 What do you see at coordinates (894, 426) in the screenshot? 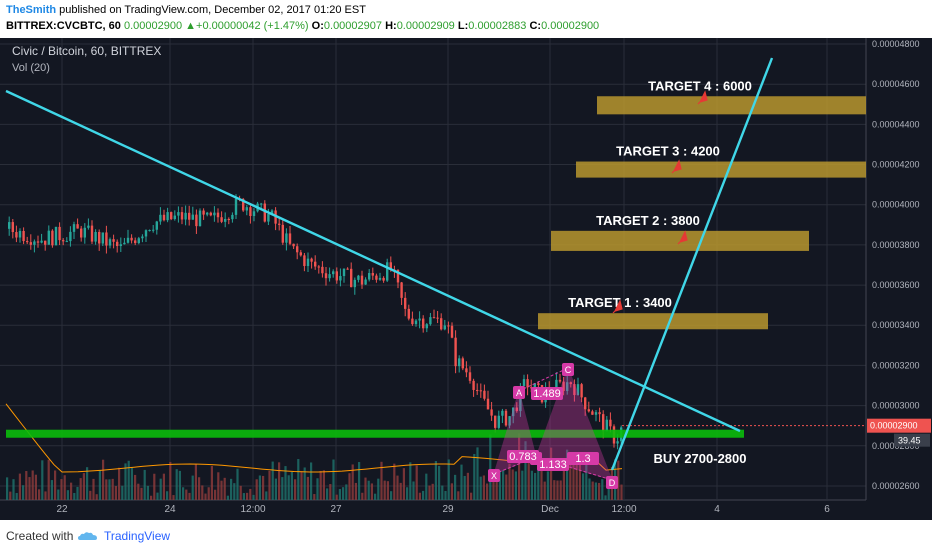
I see `current-price-badge-text: 0.00002900` at bounding box center [894, 426].